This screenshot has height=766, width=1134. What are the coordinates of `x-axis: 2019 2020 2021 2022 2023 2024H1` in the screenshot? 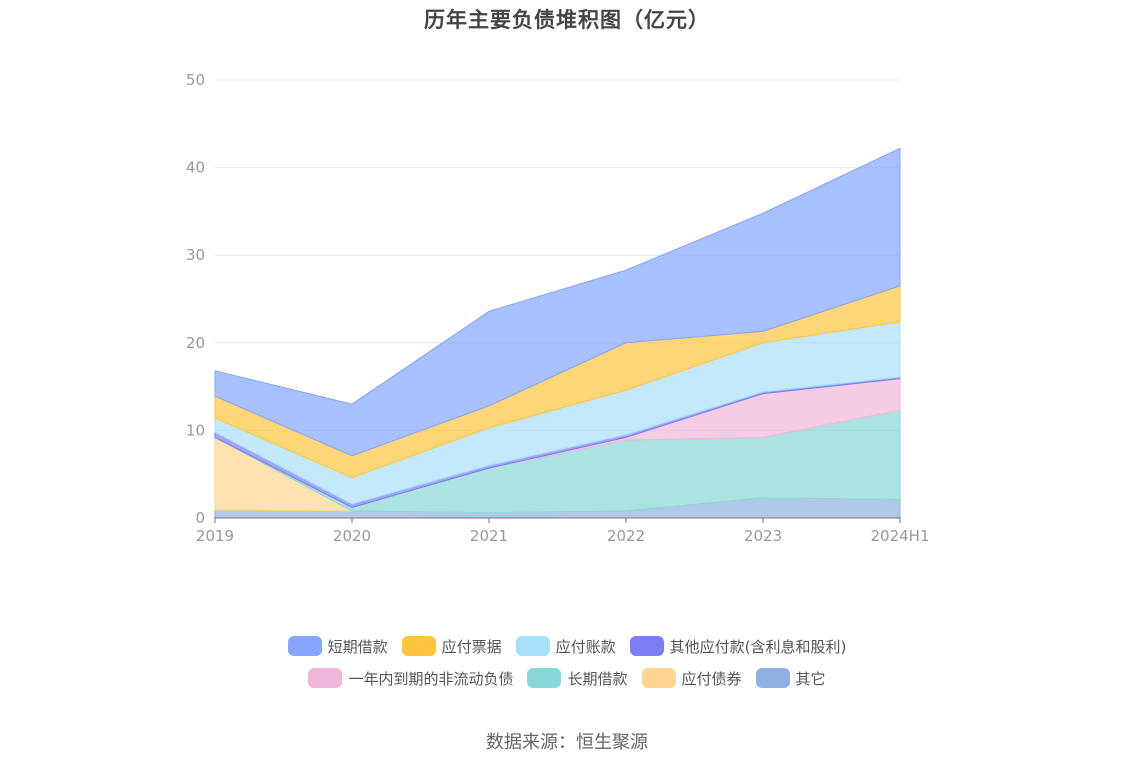 It's located at (563, 531).